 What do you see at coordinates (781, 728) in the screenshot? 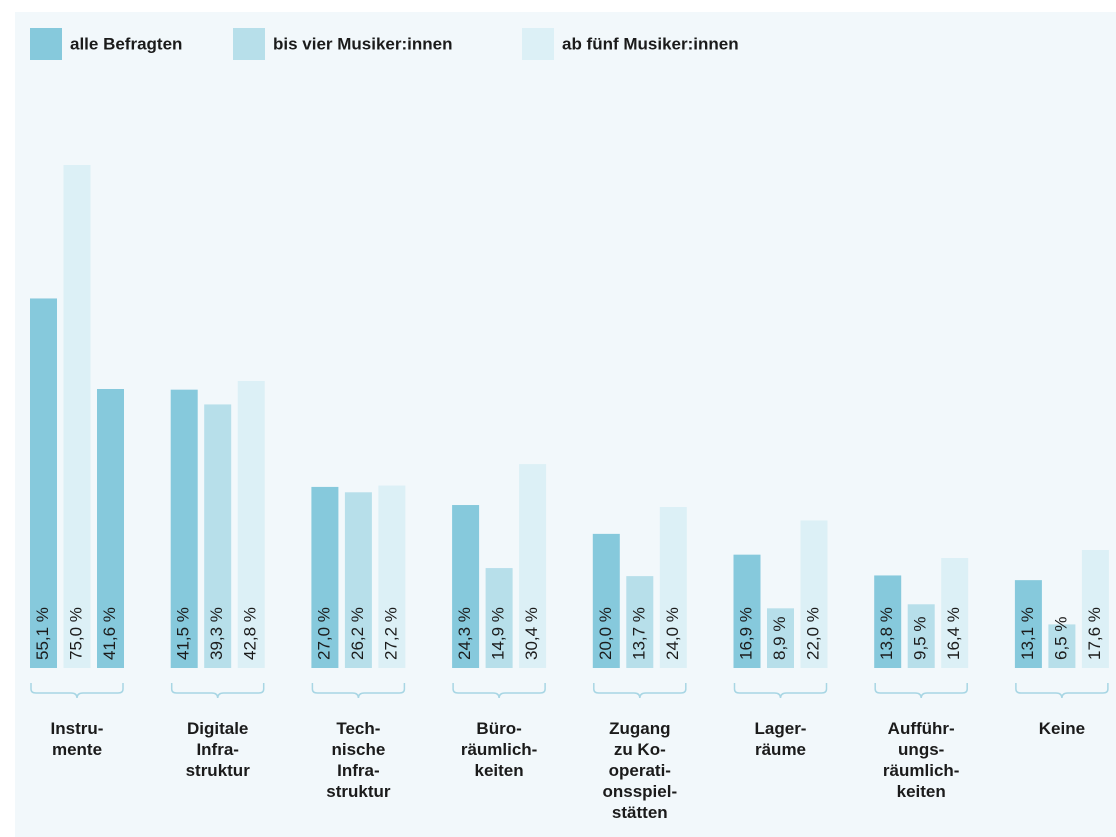
I see `x-tick-label-line: Lager-` at bounding box center [781, 728].